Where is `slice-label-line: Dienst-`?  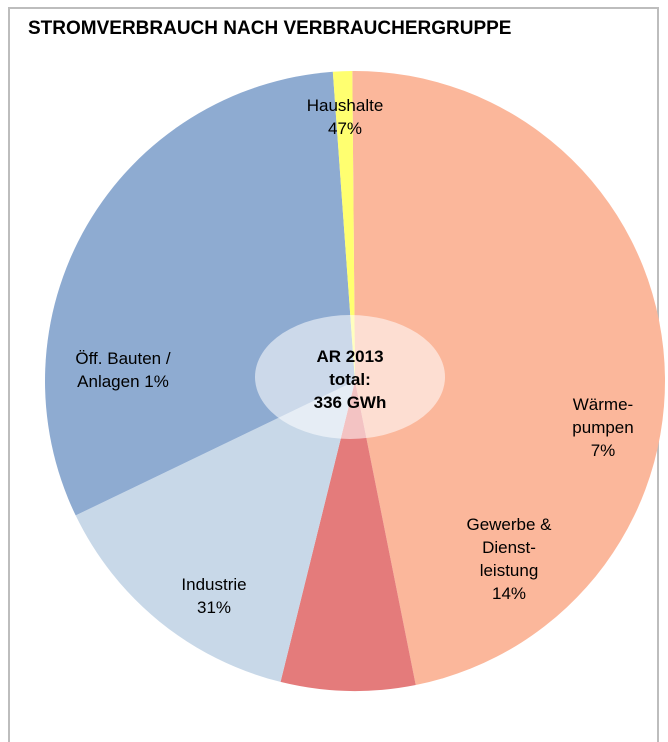 slice-label-line: Dienst- is located at coordinates (509, 547).